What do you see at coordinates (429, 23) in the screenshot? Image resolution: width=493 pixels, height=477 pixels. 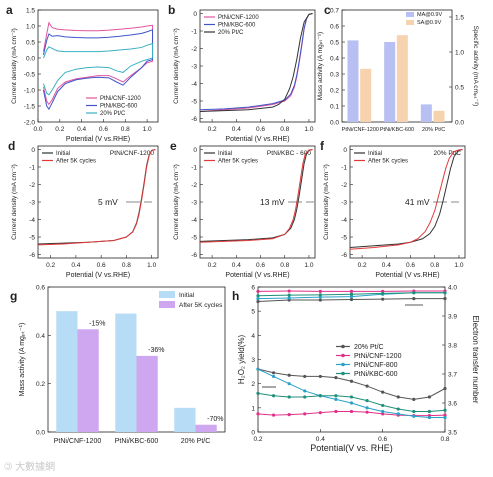 I see `panel-c-legend-label: SA@0.9V` at bounding box center [429, 23].